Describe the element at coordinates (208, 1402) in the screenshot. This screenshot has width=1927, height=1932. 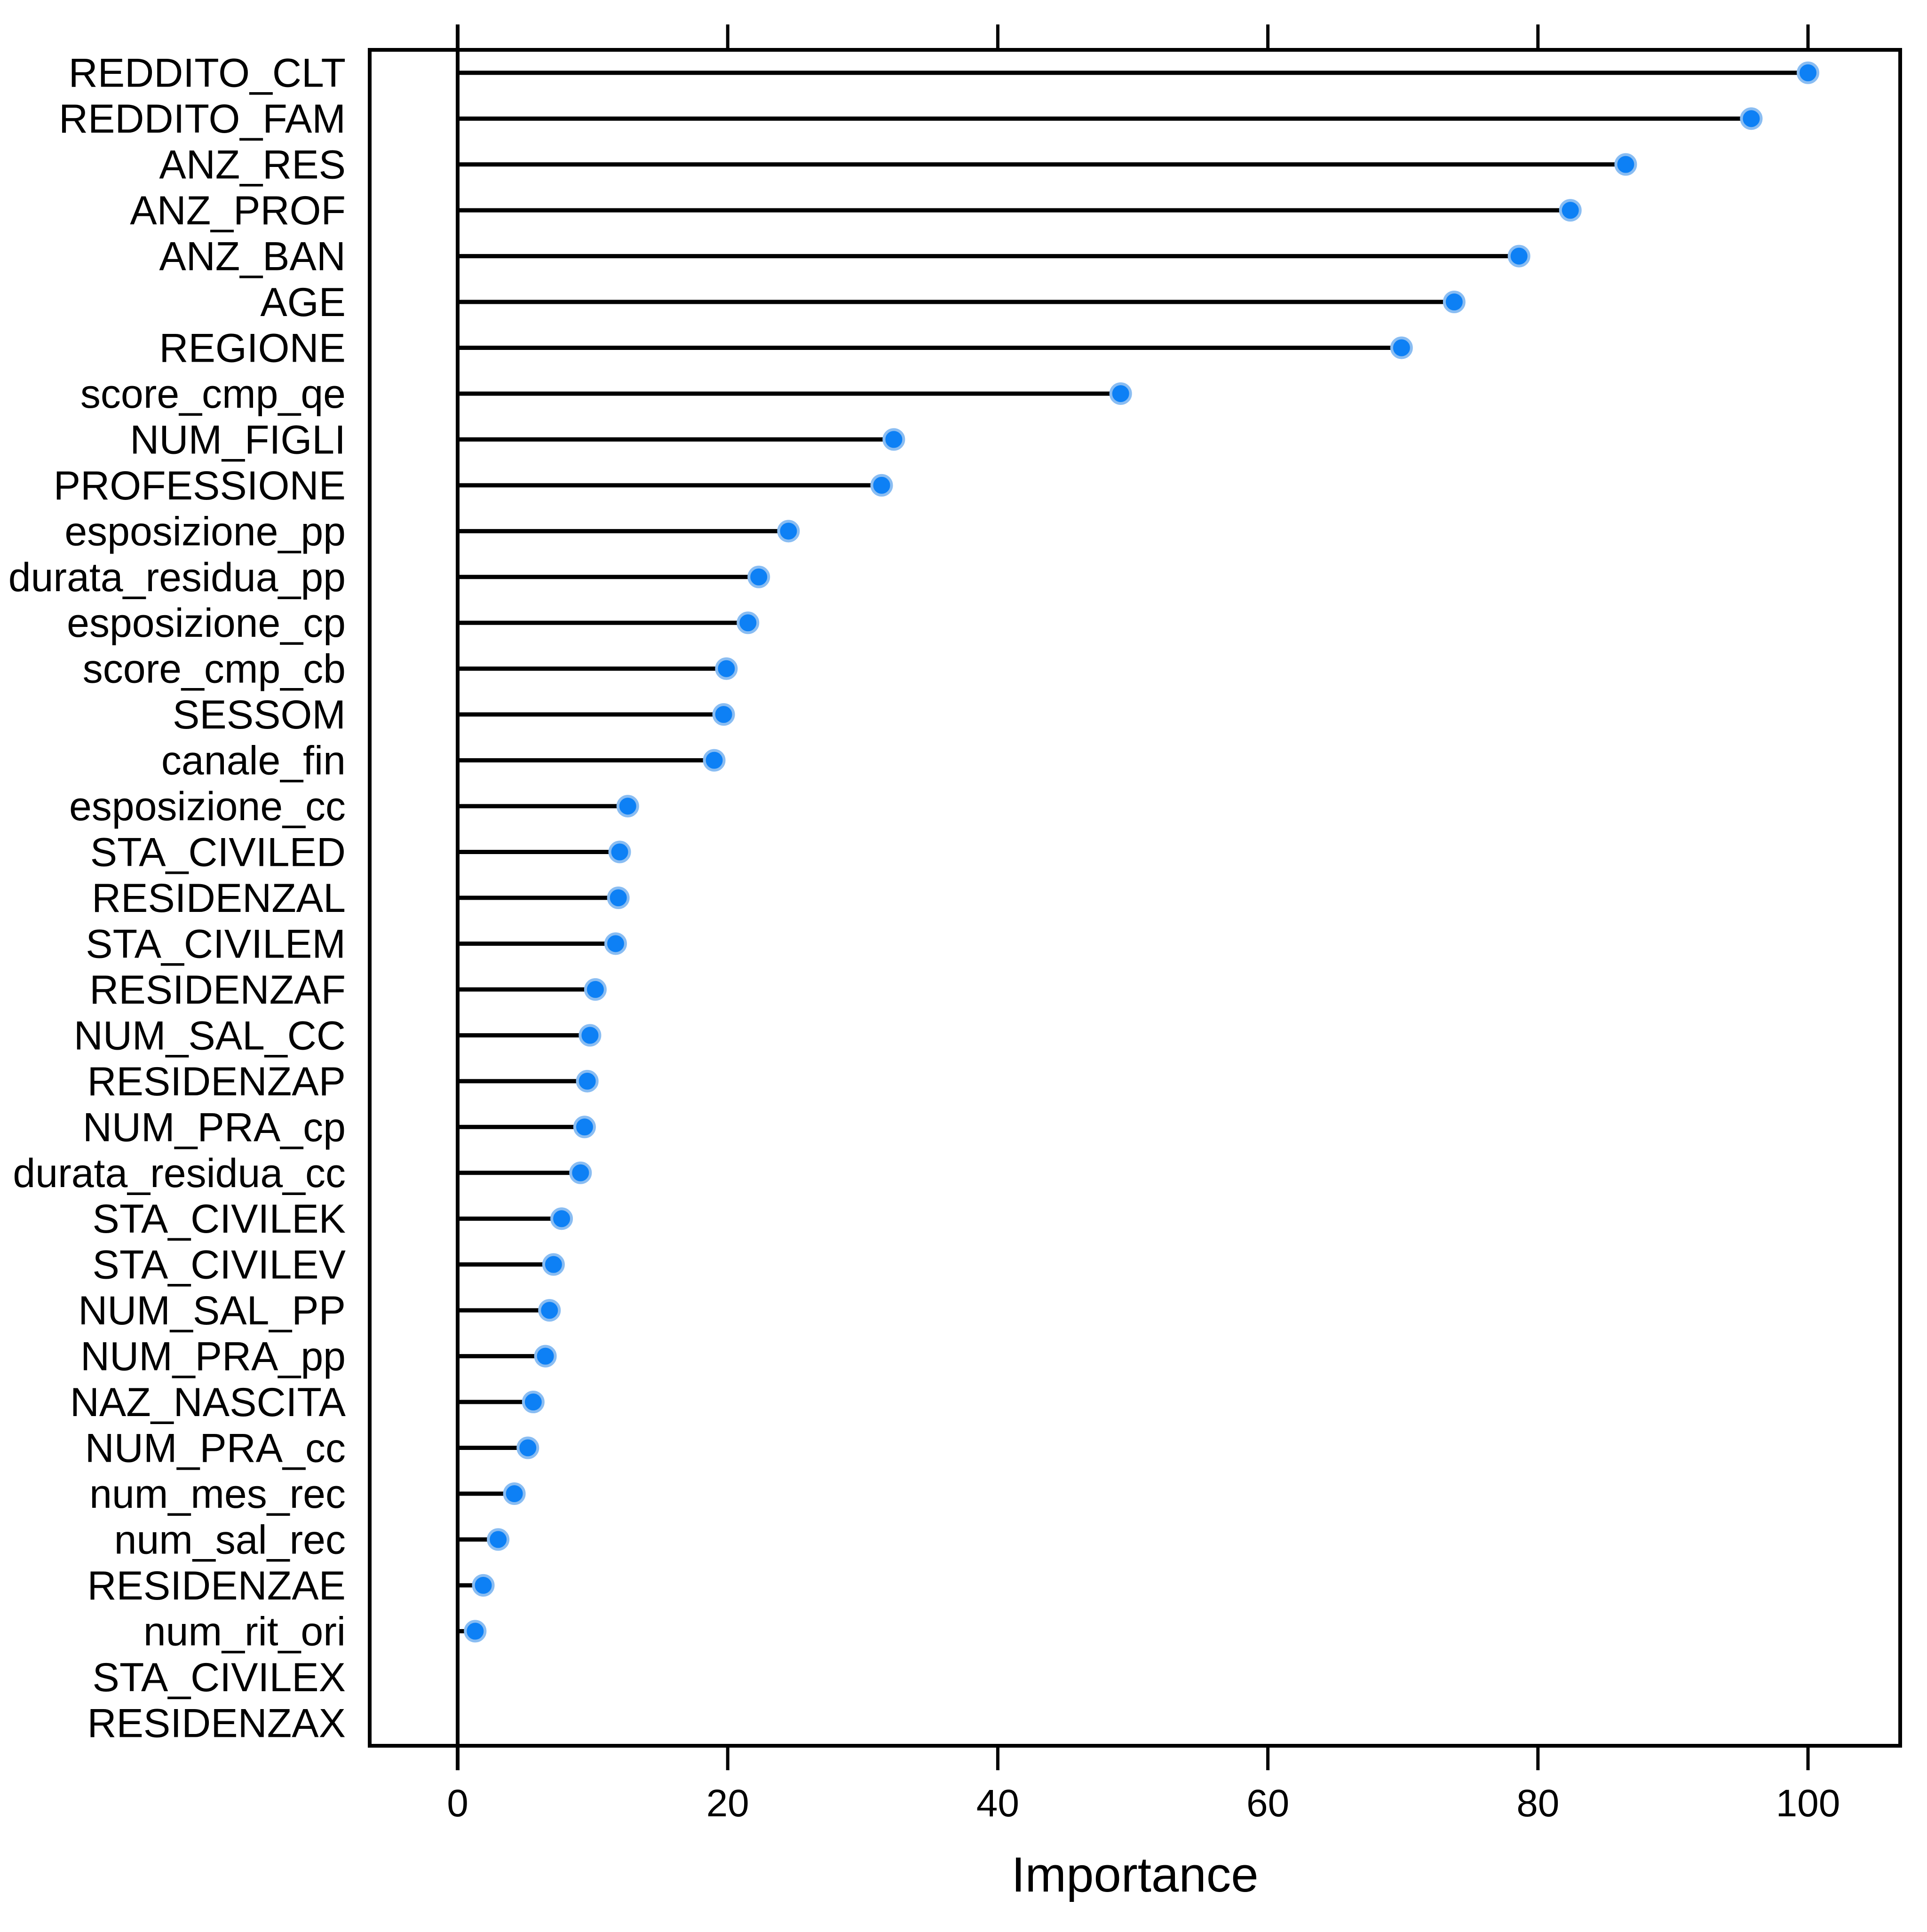
I see `y-axis-label: NAZ_NASCITA` at that location.